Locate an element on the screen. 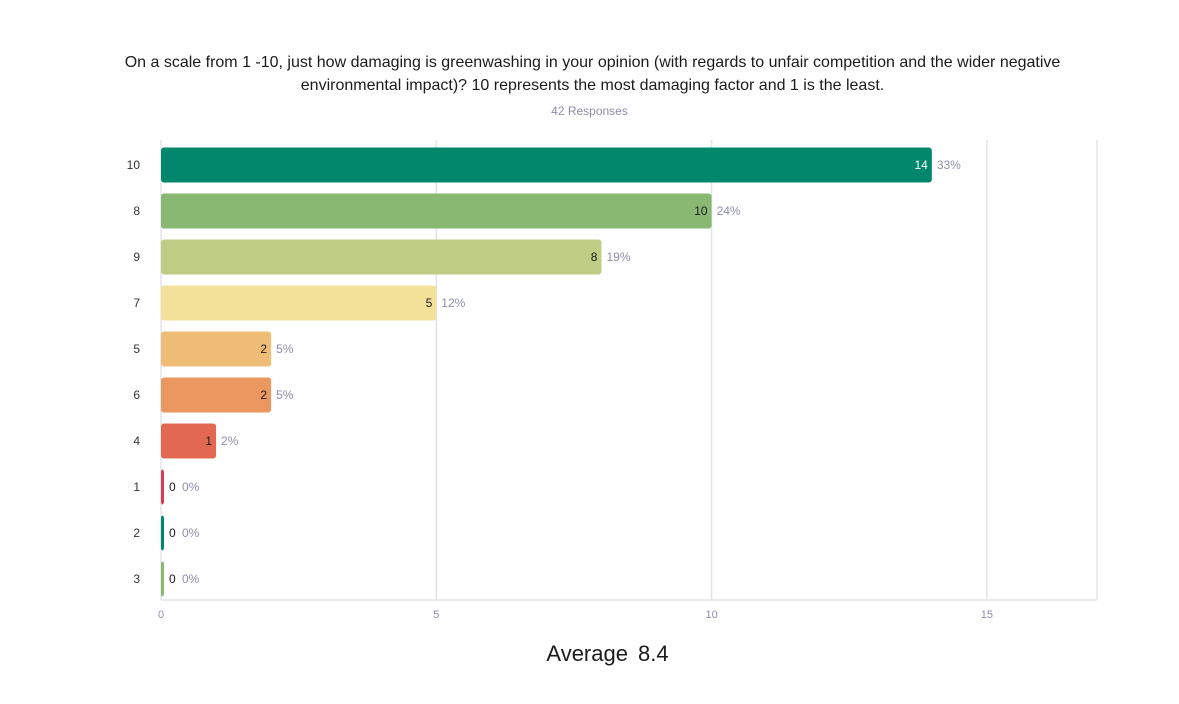  bar-count-label: 10 is located at coordinates (701, 211).